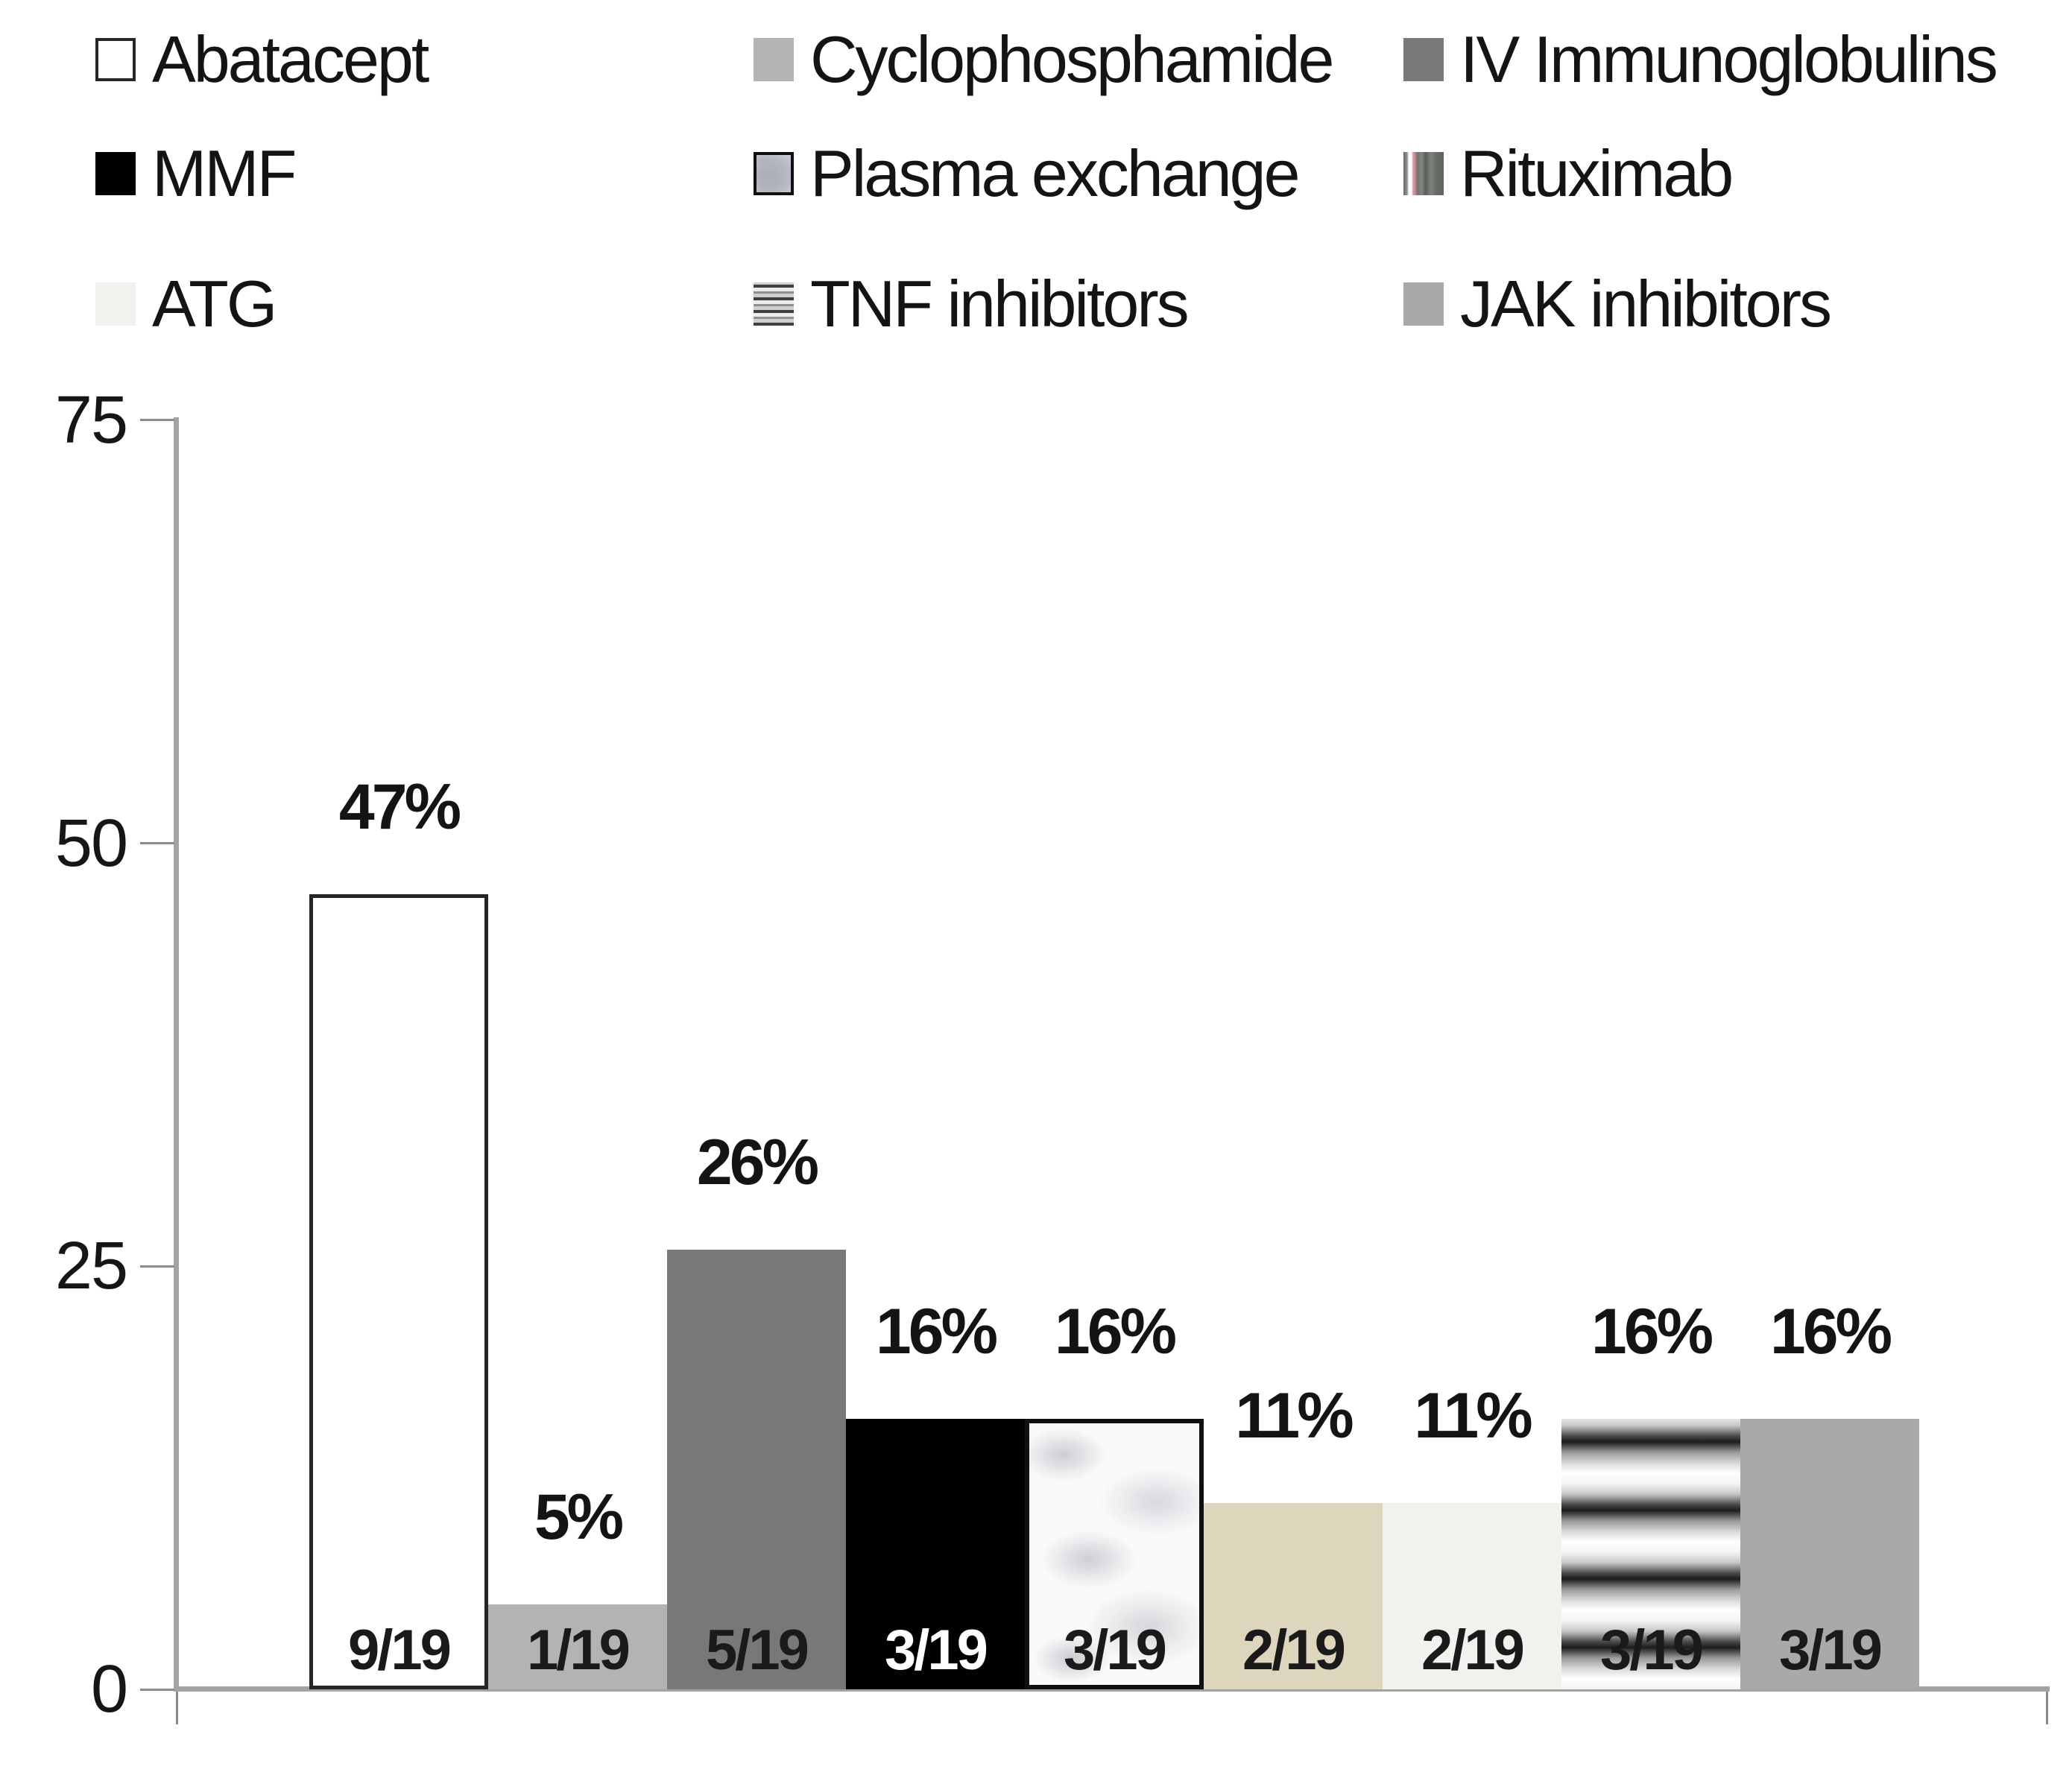  I want to click on legend-label: JAK inhibitors, so click(1646, 304).